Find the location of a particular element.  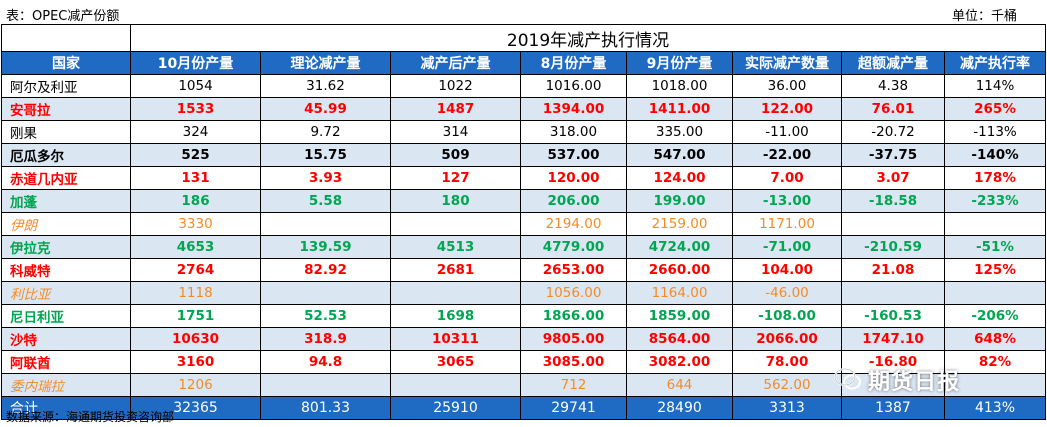

value-cell: 3160 is located at coordinates (195, 362).